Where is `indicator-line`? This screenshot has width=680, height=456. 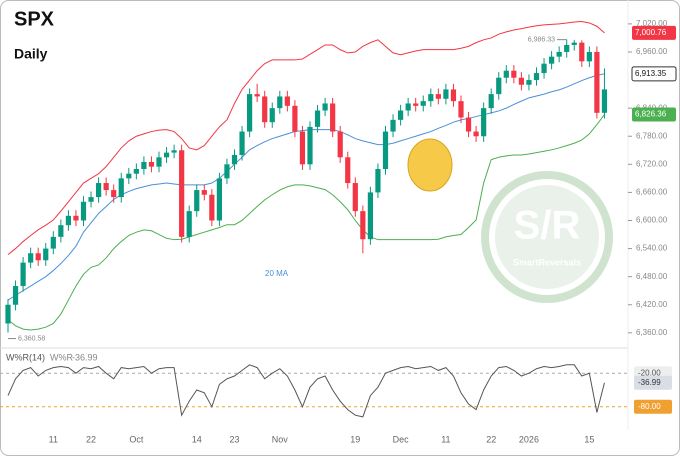 indicator-line is located at coordinates (306, 391).